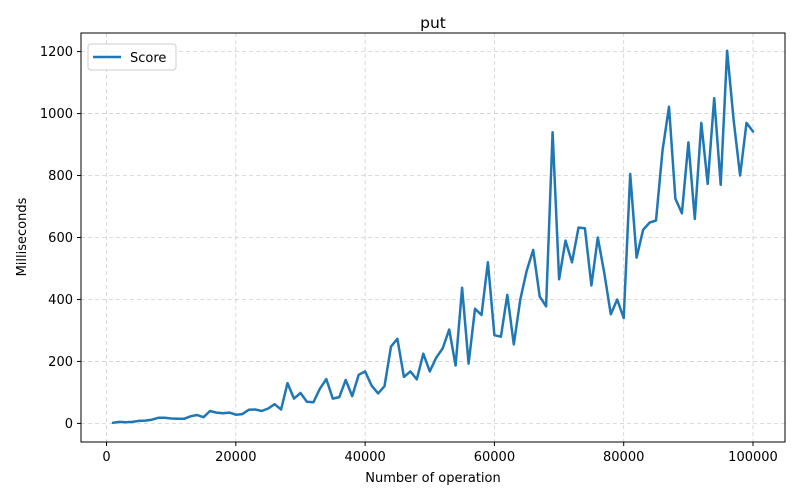  What do you see at coordinates (623, 457) in the screenshot?
I see `x-tick-label: 80000` at bounding box center [623, 457].